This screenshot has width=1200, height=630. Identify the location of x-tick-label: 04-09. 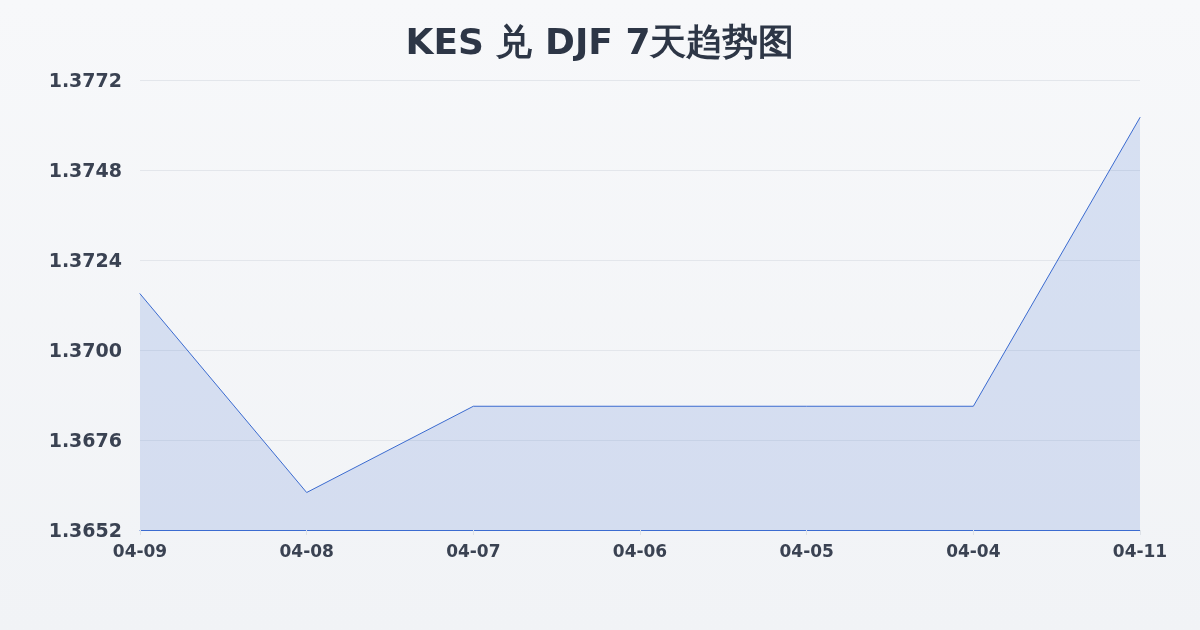
(140, 550).